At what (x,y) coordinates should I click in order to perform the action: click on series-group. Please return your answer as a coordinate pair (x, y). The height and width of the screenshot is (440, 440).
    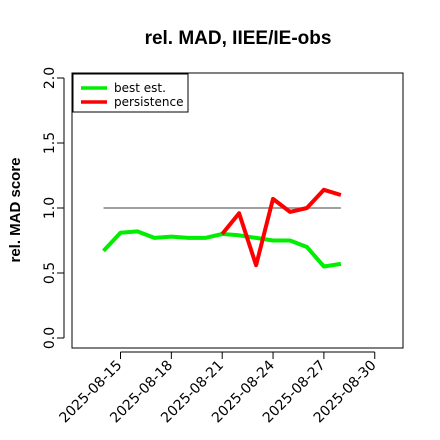
    Looking at the image, I should click on (222, 228).